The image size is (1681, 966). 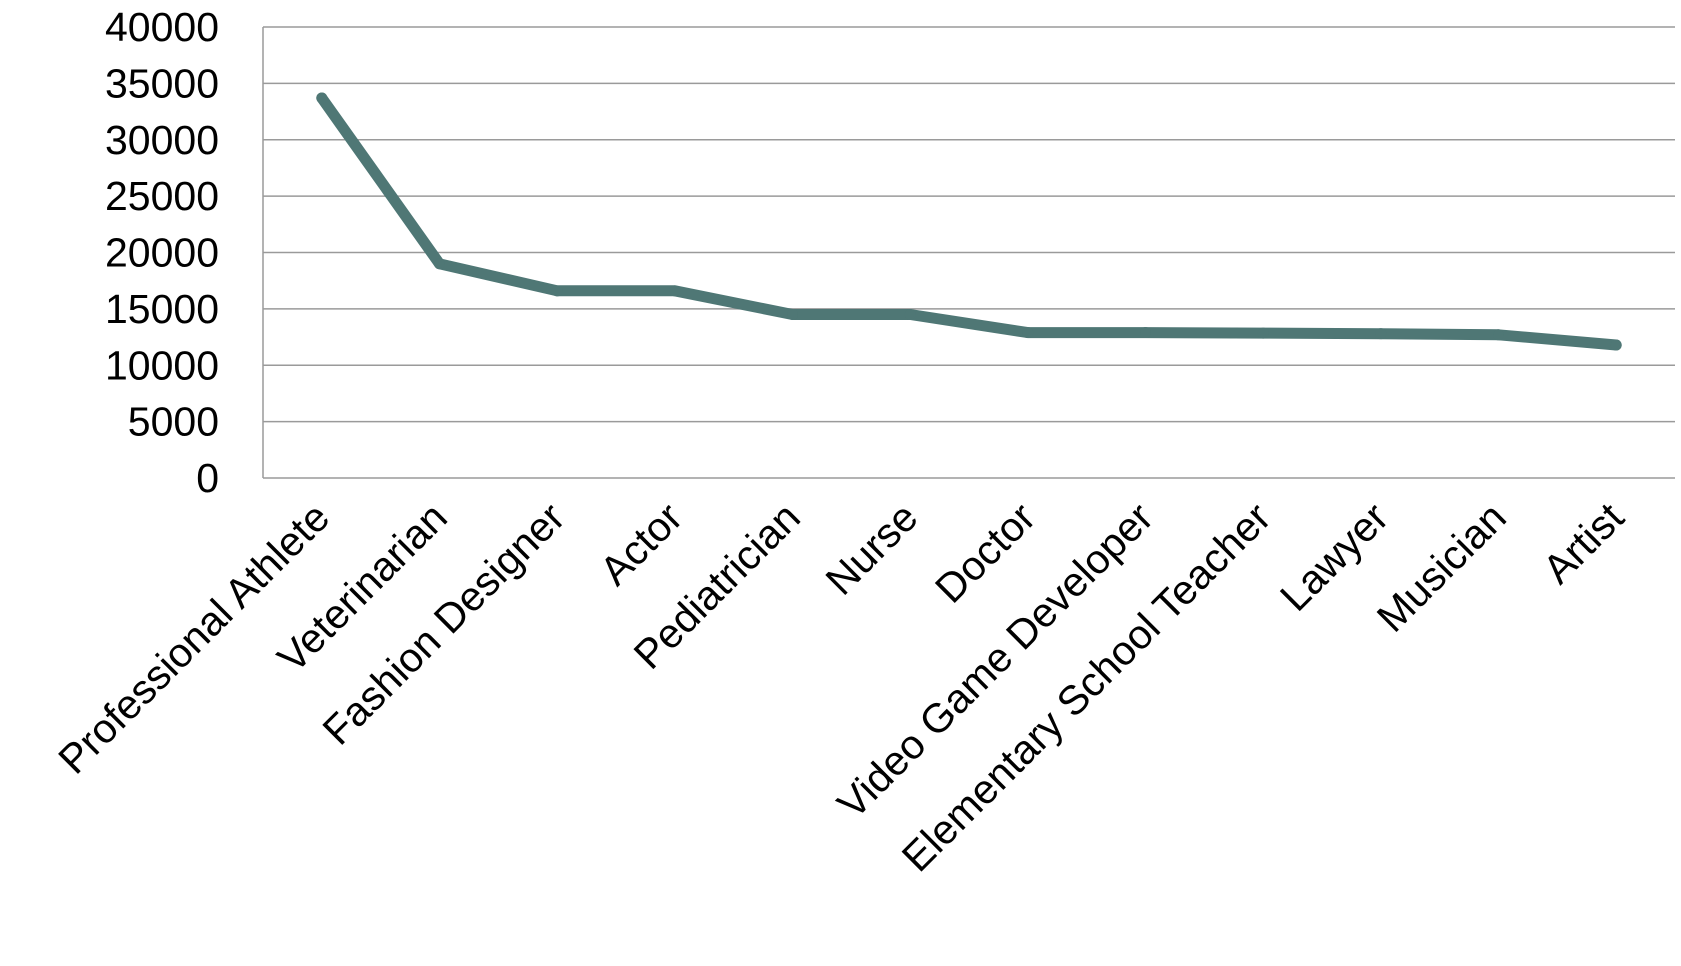 I want to click on y-tick-label: 15000, so click(x=162, y=309).